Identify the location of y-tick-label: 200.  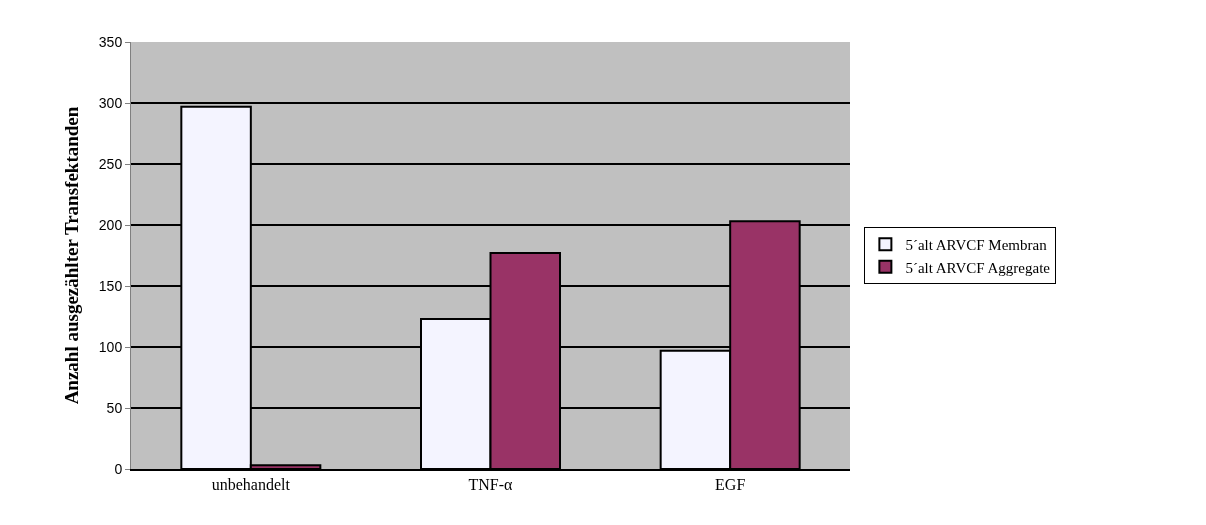
(110, 224).